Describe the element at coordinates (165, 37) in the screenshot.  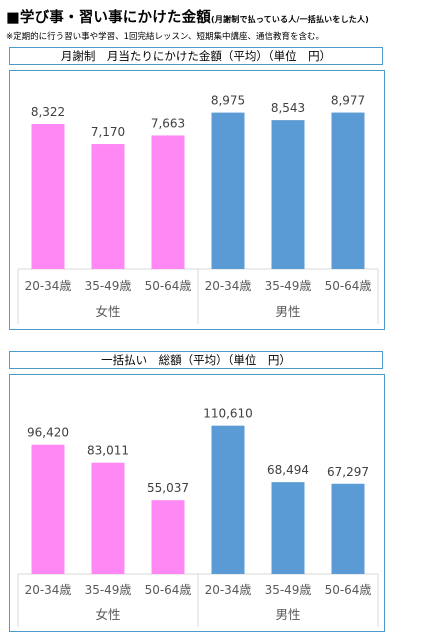
I see `scope-note: ※定期的に行う習い事や学習、1回完結レッスン、短期集中講座、通信教育を含む。` at that location.